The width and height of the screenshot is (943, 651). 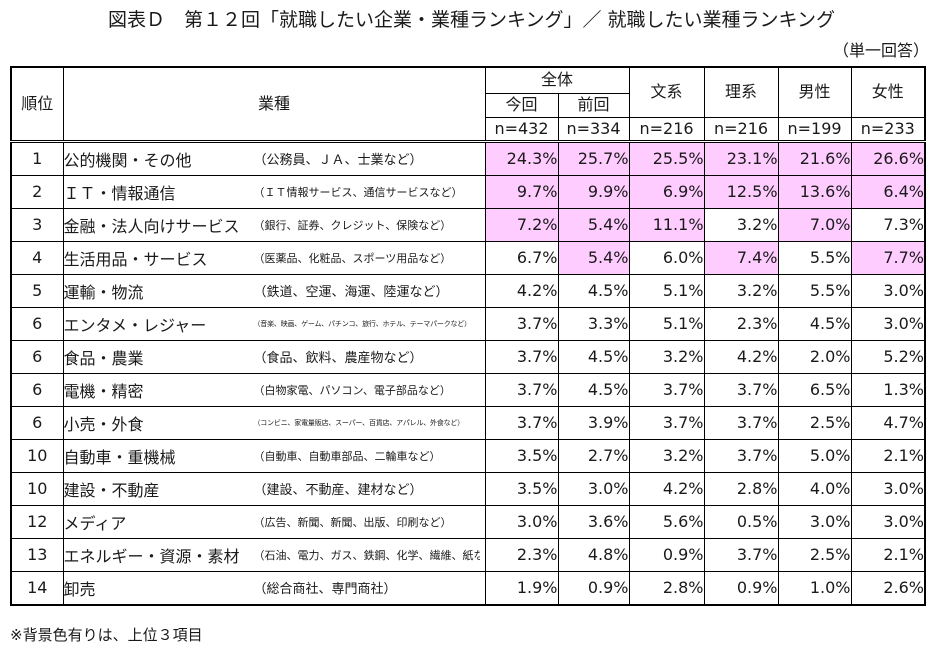 I want to click on footnote: ※背景色有りは、上位３項目, so click(x=106, y=635).